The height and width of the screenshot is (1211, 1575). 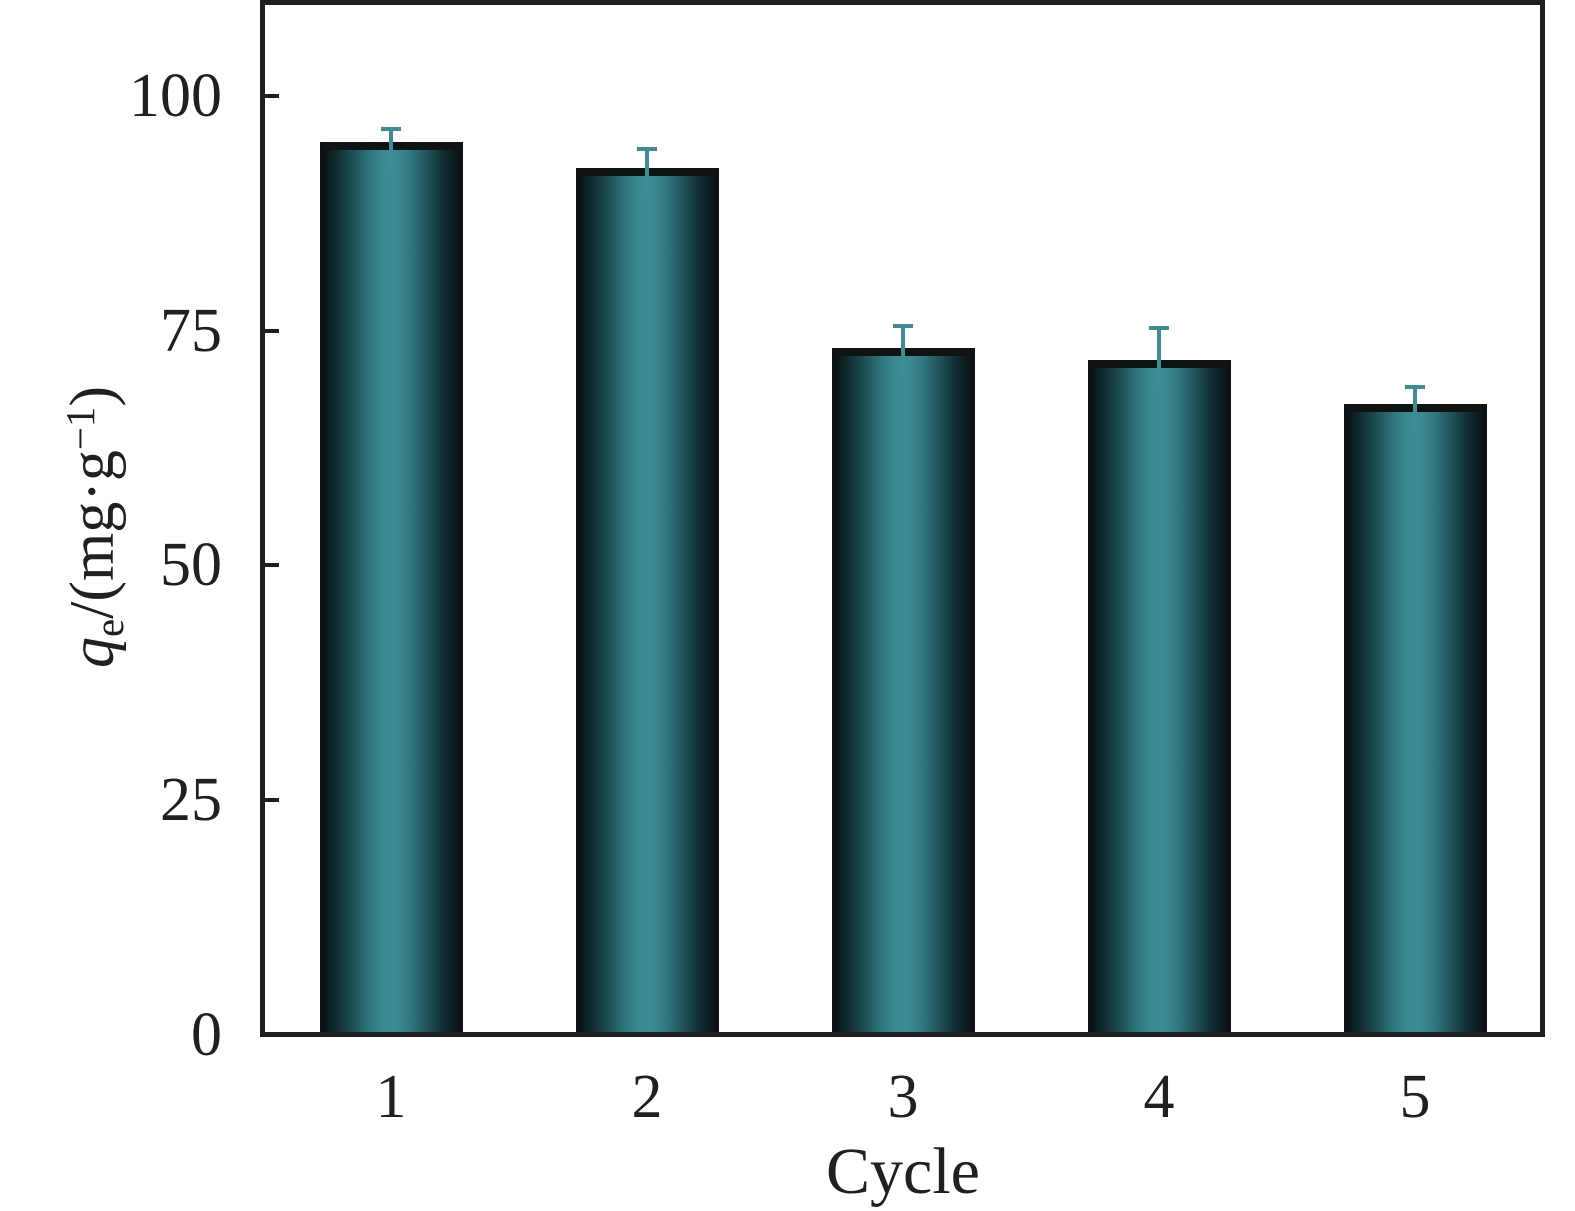 I want to click on x-axis-tick-label: 5, so click(x=1415, y=1097).